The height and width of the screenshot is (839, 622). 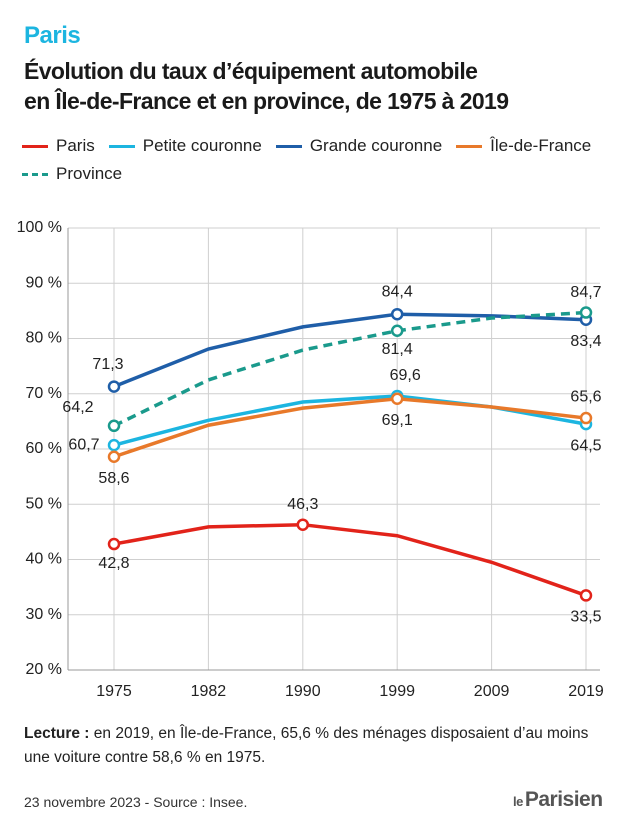 What do you see at coordinates (397, 291) in the screenshot?
I see `data-label: 84,4` at bounding box center [397, 291].